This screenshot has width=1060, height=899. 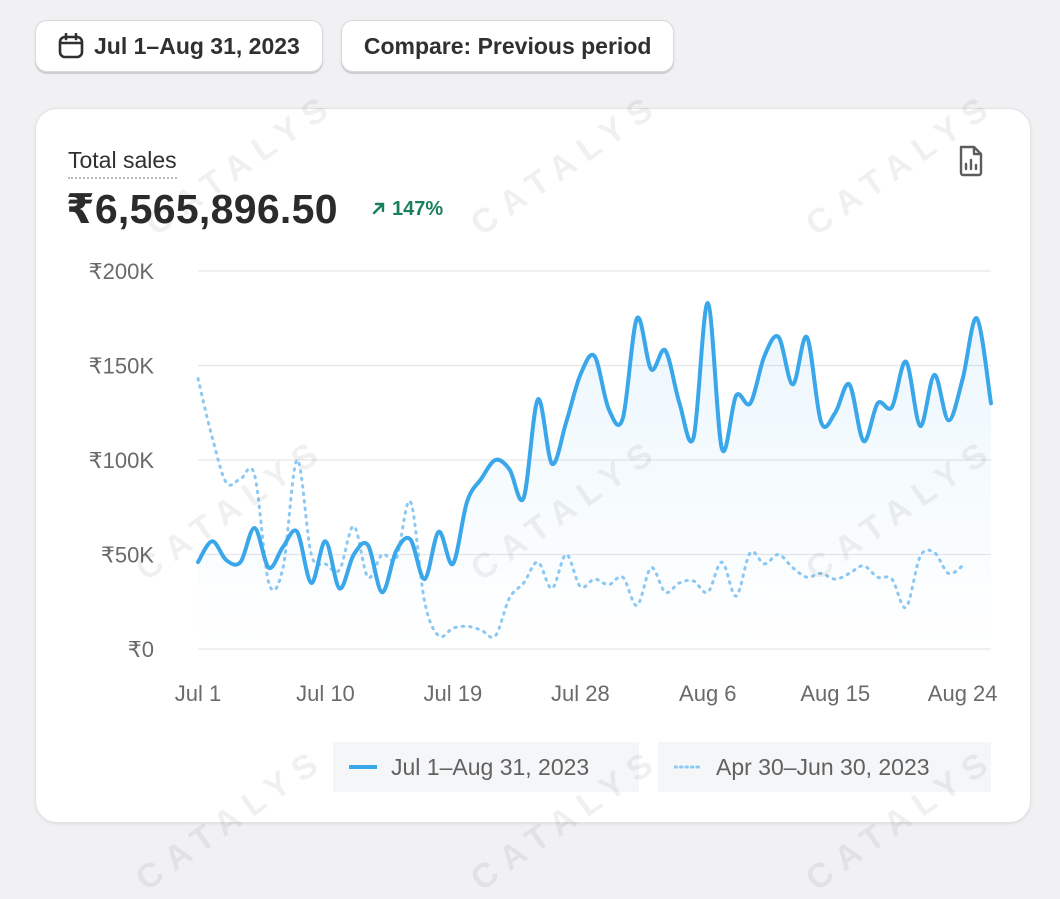 What do you see at coordinates (122, 366) in the screenshot?
I see `y-tick-label: ₹150K` at bounding box center [122, 366].